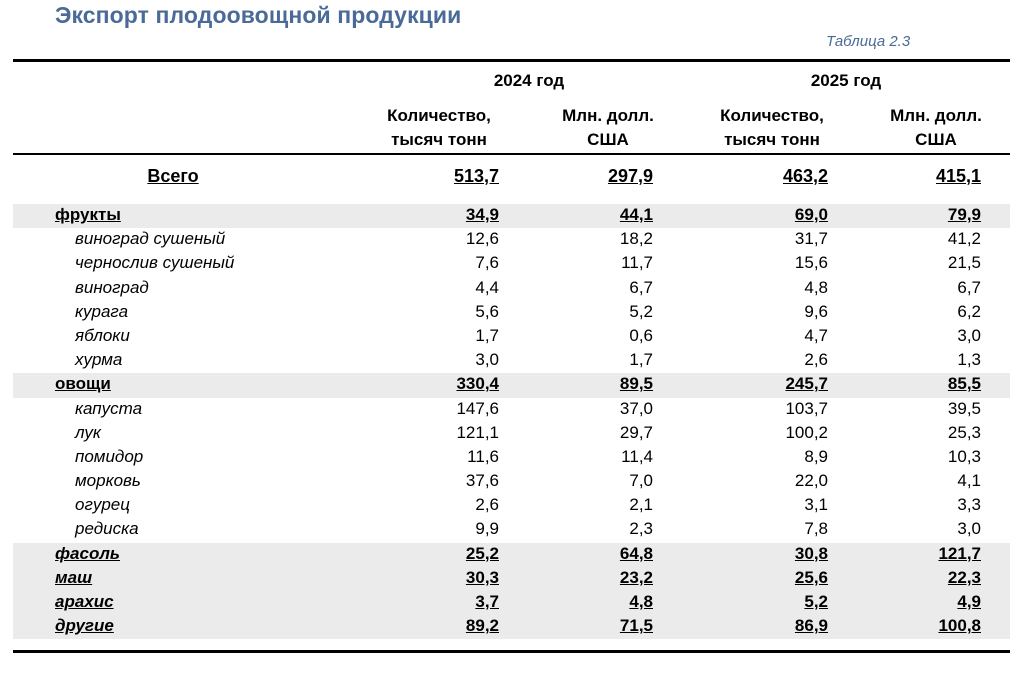 This screenshot has width=1036, height=682. Describe the element at coordinates (84, 601) in the screenshot. I see `row-label: арахис` at that location.